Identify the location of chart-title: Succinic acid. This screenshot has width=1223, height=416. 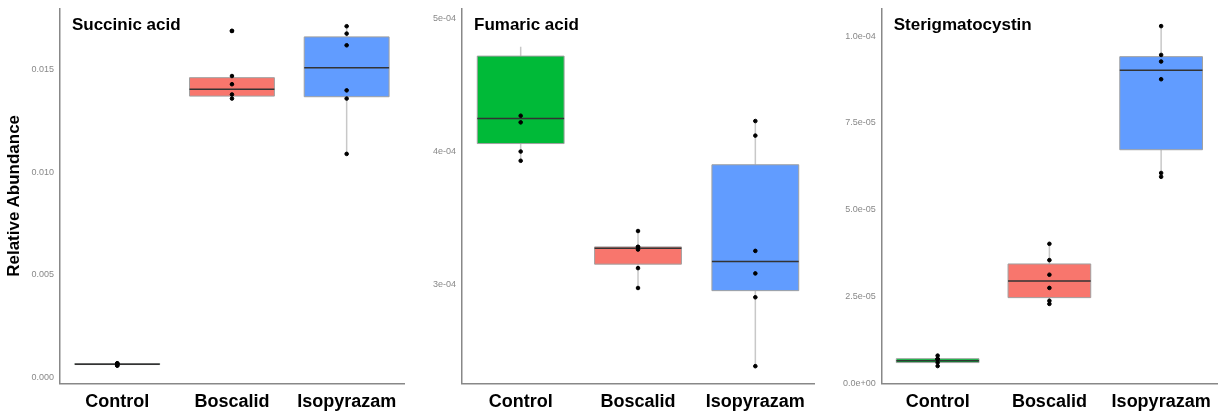
(126, 24).